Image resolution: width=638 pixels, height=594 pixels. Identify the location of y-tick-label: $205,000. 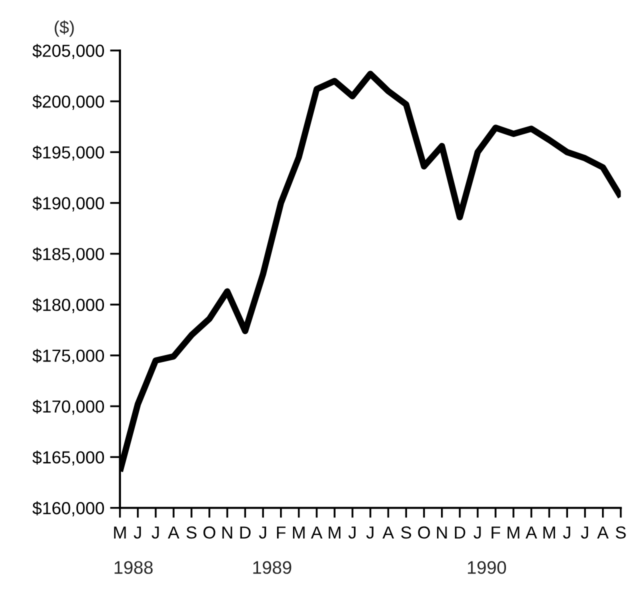
(68, 51).